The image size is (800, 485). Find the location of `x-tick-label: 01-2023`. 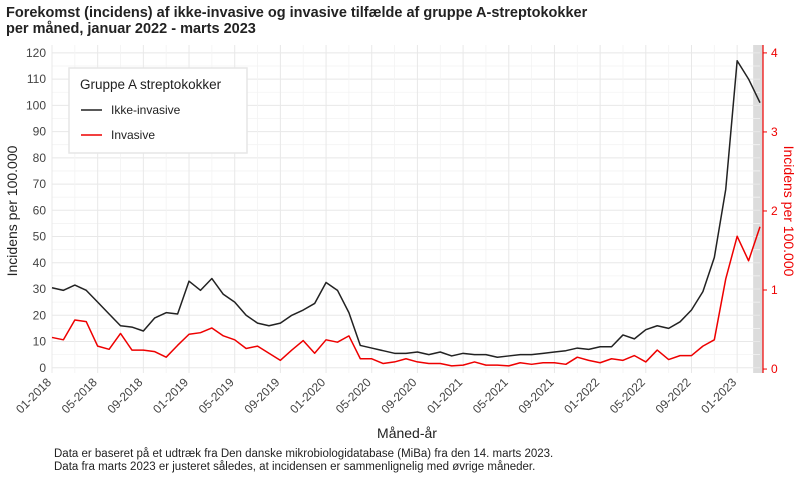

x-tick-label: 01-2023 is located at coordinates (718, 395).